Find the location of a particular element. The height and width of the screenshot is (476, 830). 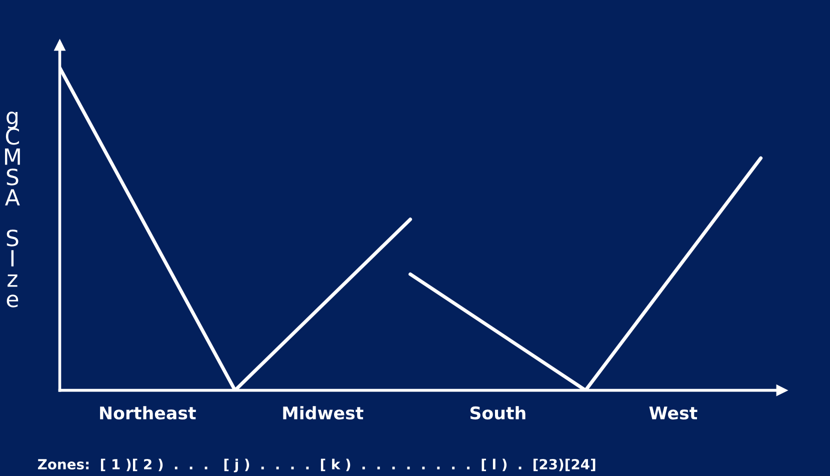

text: Midwest is located at coordinates (323, 413).